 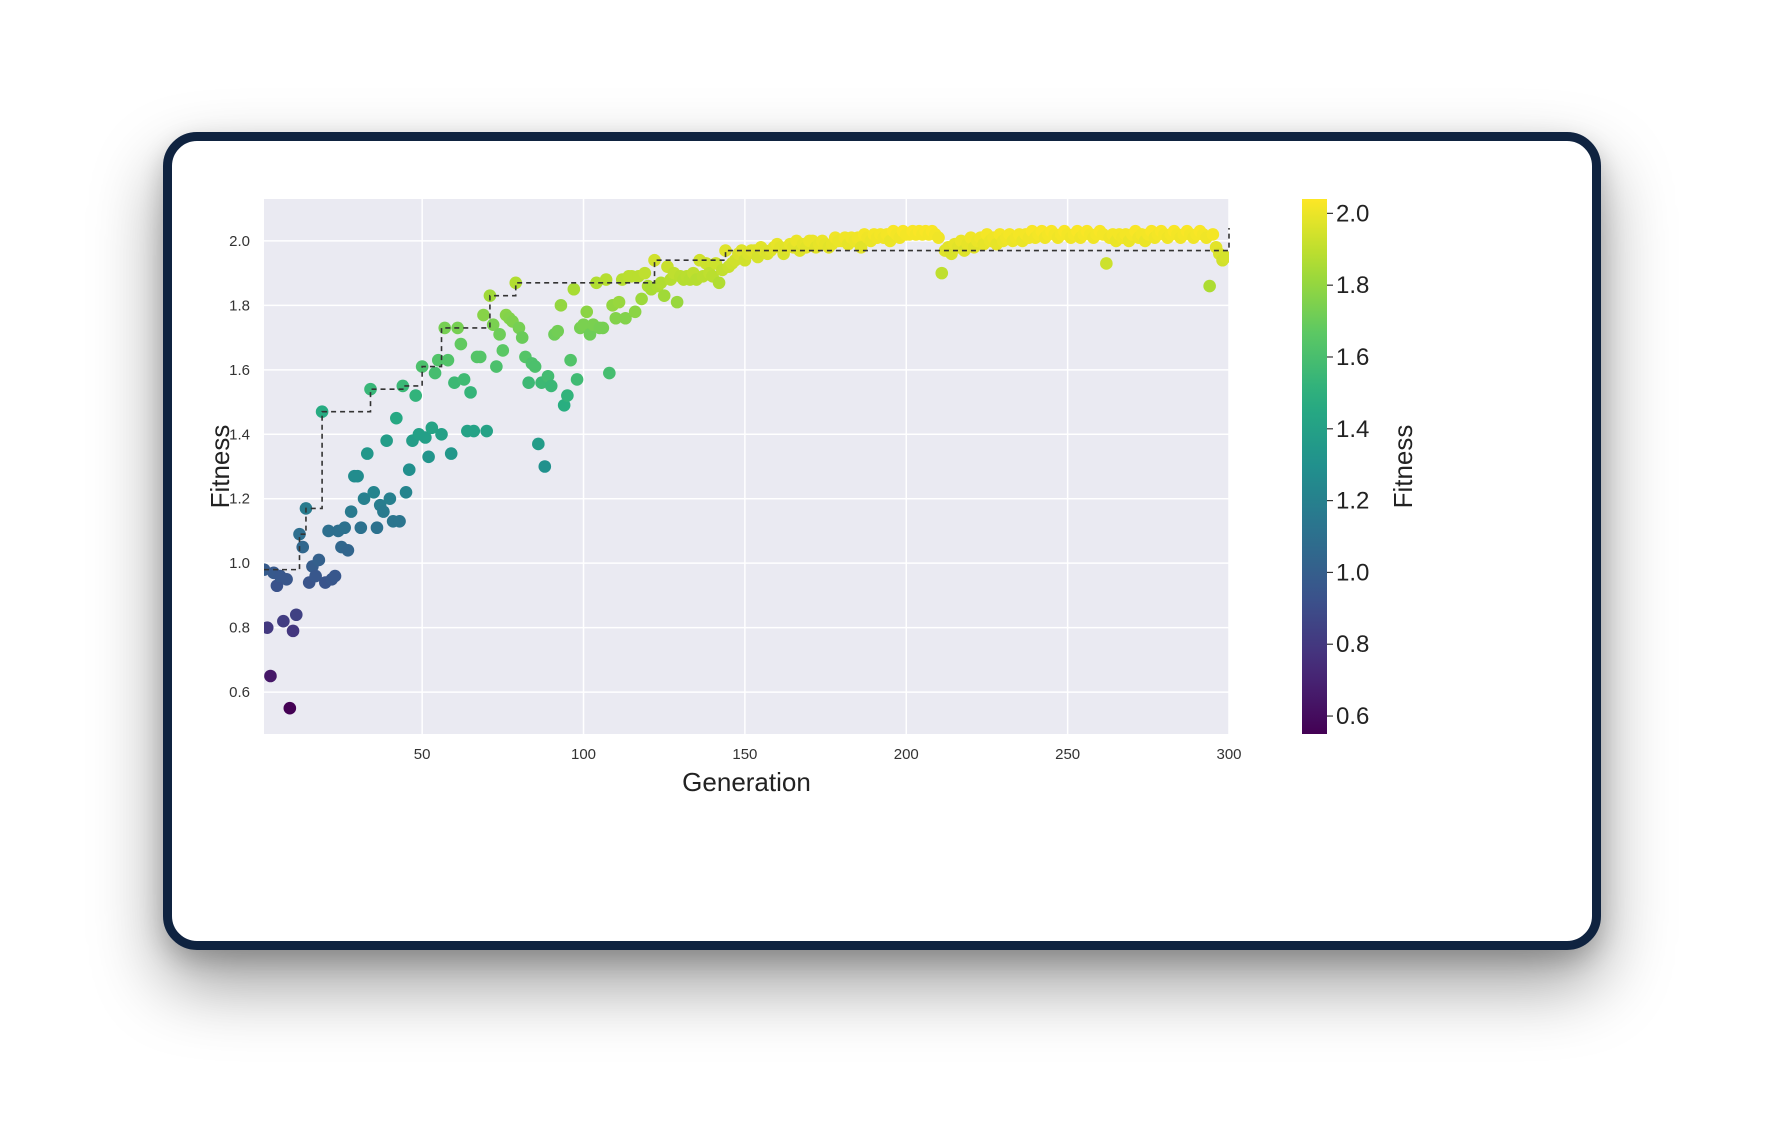 I want to click on y-axis-label: Fitness, so click(x=220, y=467).